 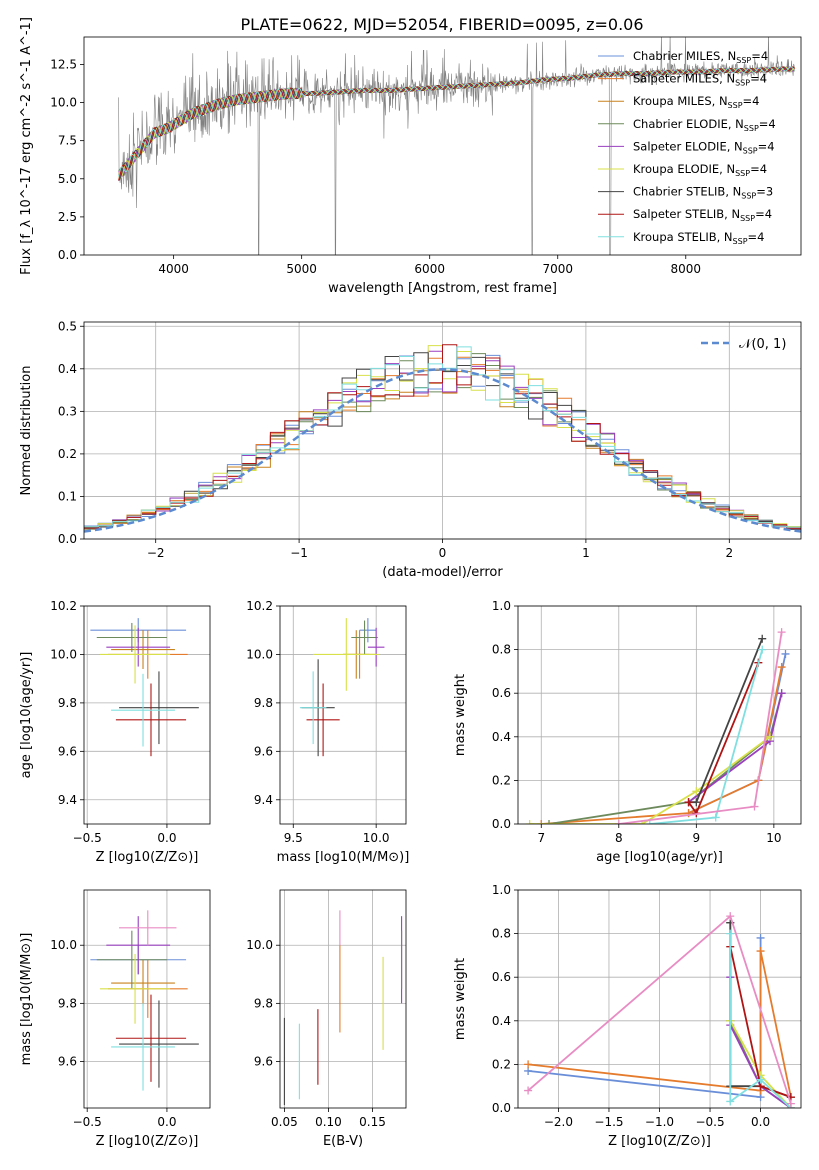 I want to click on x-axis-label: wavelength [Angstrom, rest frame], so click(x=442, y=288).